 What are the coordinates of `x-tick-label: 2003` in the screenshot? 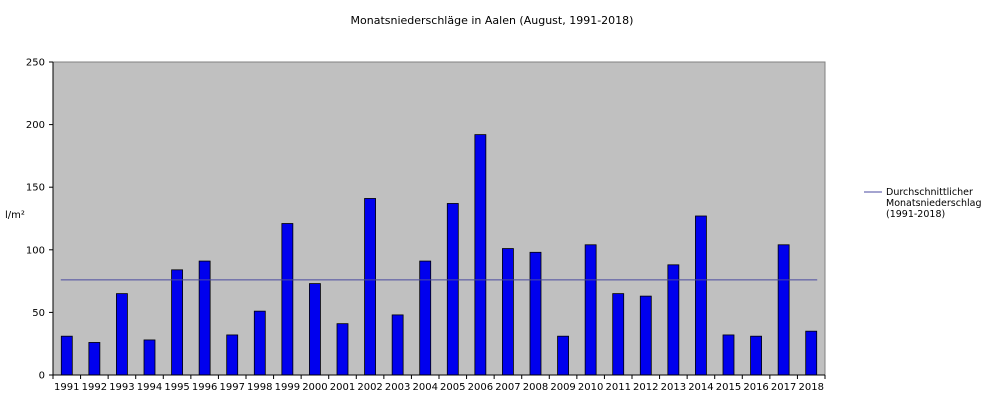 It's located at (397, 387).